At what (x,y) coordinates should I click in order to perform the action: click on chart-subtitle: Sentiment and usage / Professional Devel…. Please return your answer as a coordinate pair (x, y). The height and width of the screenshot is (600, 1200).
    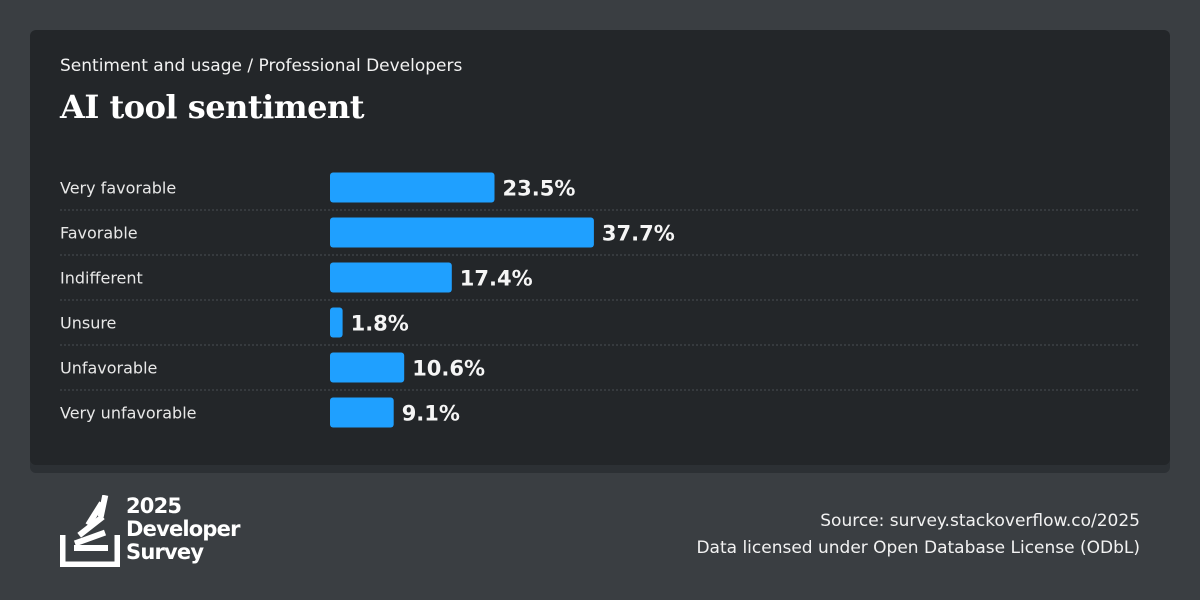
    Looking at the image, I should click on (261, 66).